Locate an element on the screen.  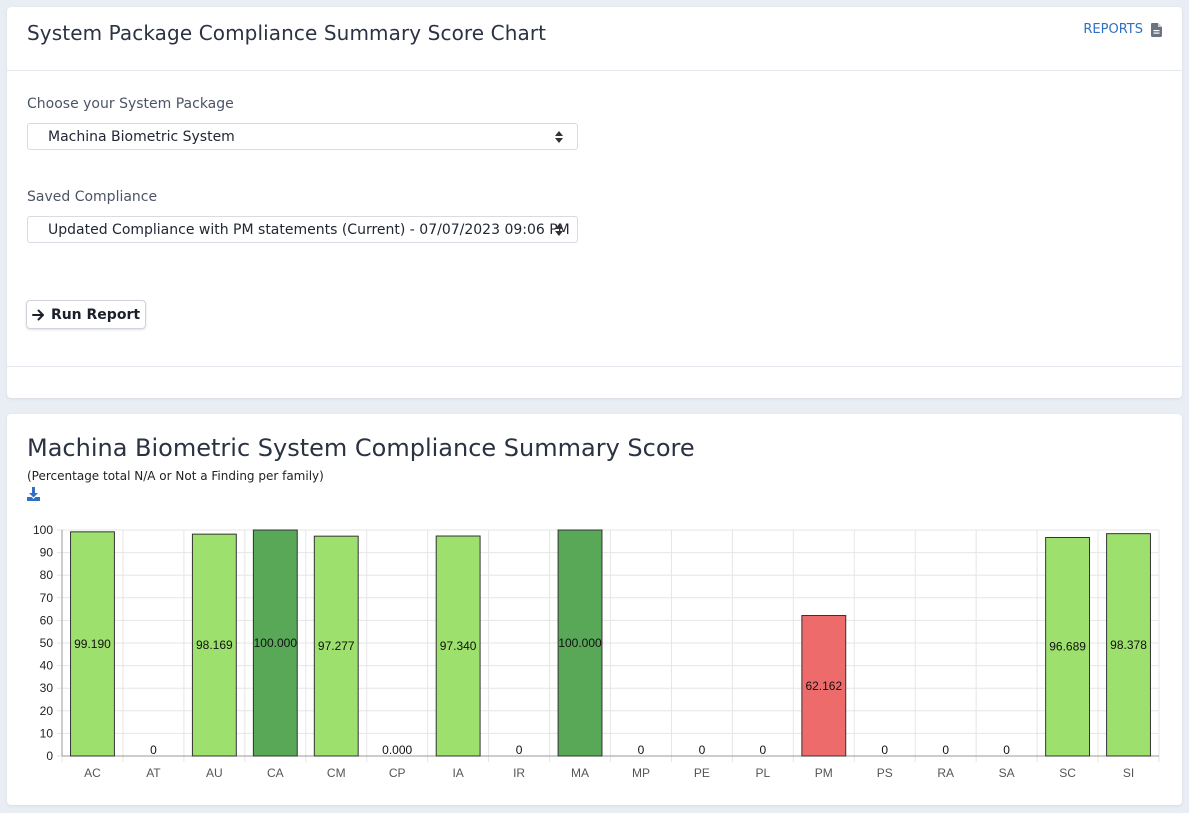
x-tick-label-ia: IA is located at coordinates (457, 773).